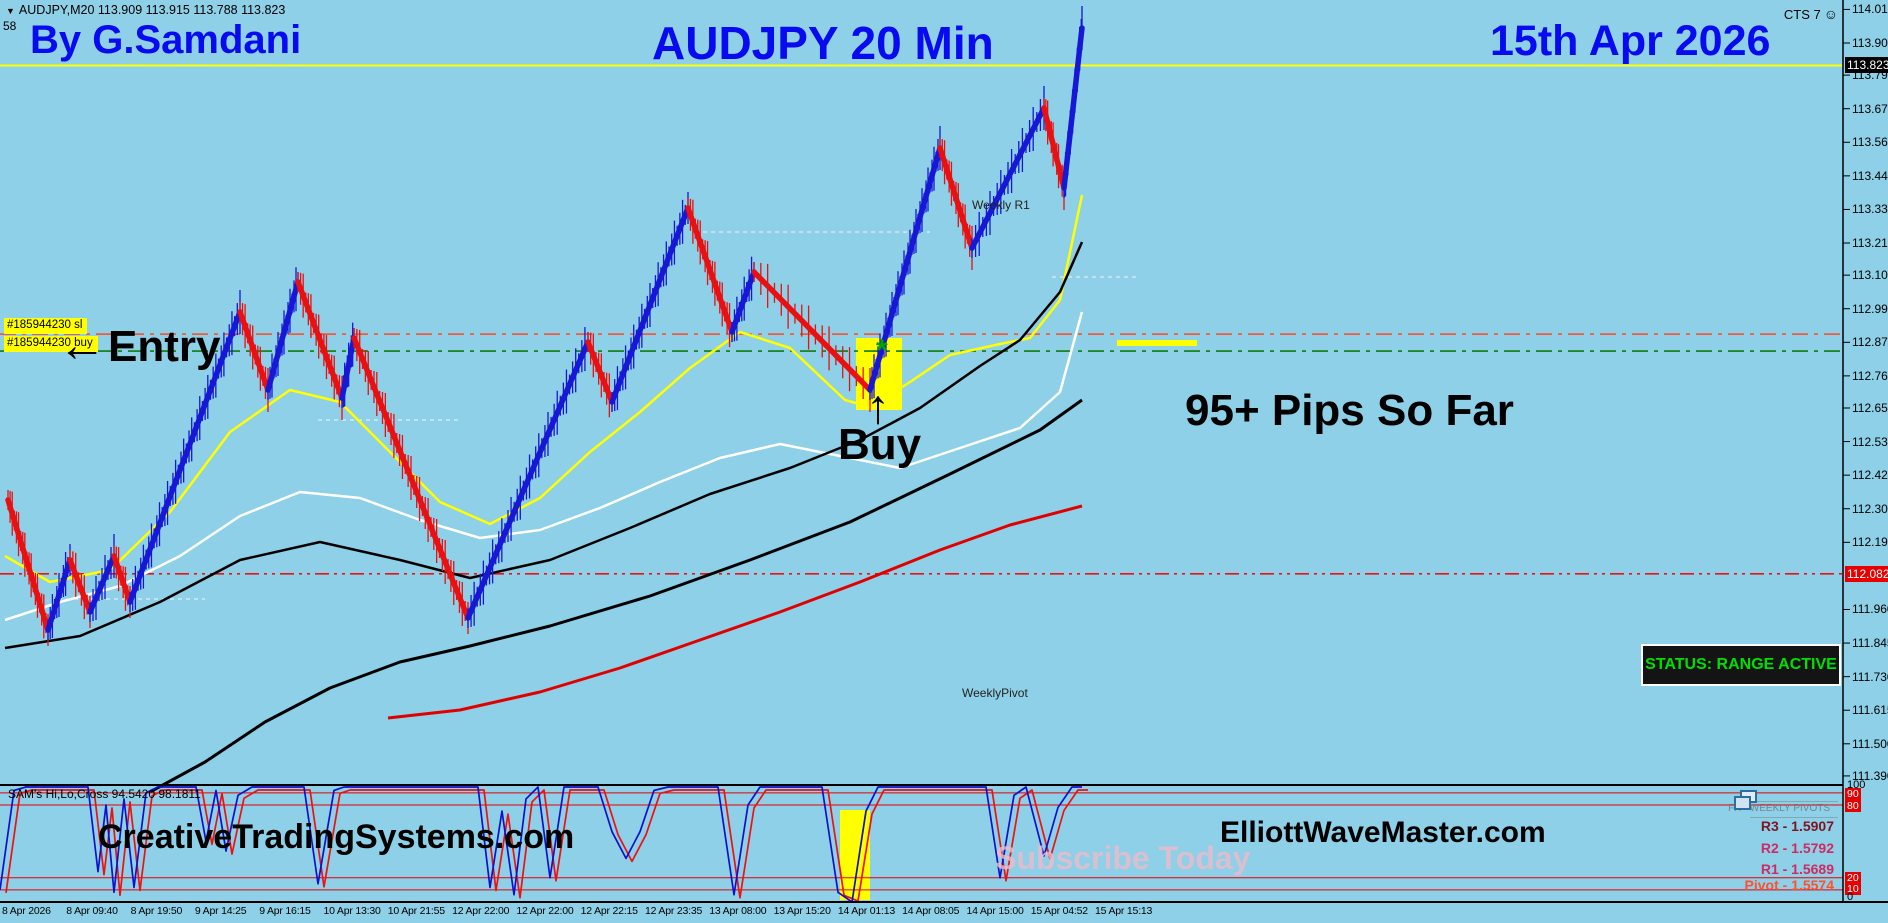  Describe the element at coordinates (1870, 375) in the screenshot. I see `price-tick-label: 112.760` at that location.